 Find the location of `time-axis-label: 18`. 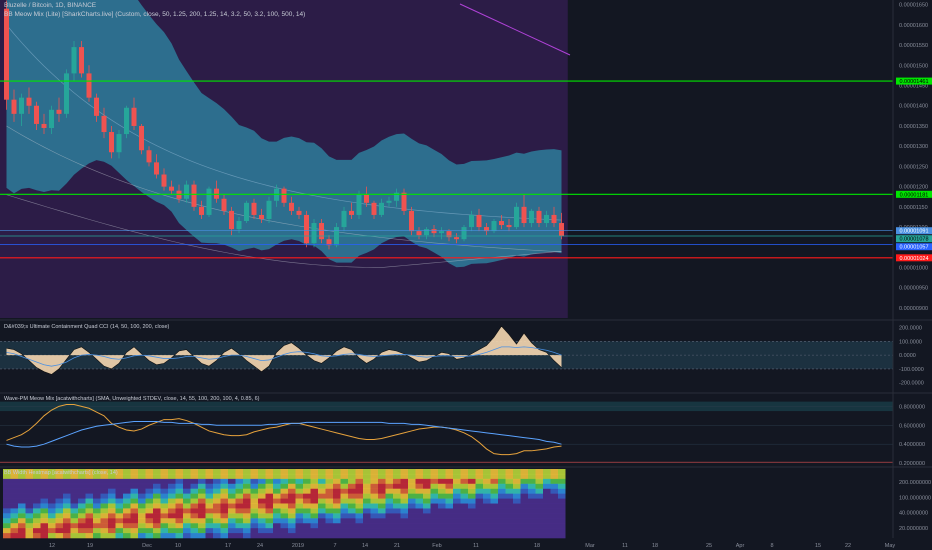

time-axis-label: 18 is located at coordinates (655, 546).